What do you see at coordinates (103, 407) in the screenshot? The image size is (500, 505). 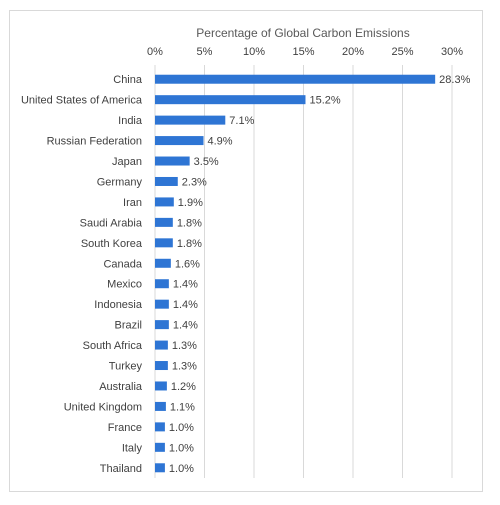 I see `category-label: United Kingdom` at bounding box center [103, 407].